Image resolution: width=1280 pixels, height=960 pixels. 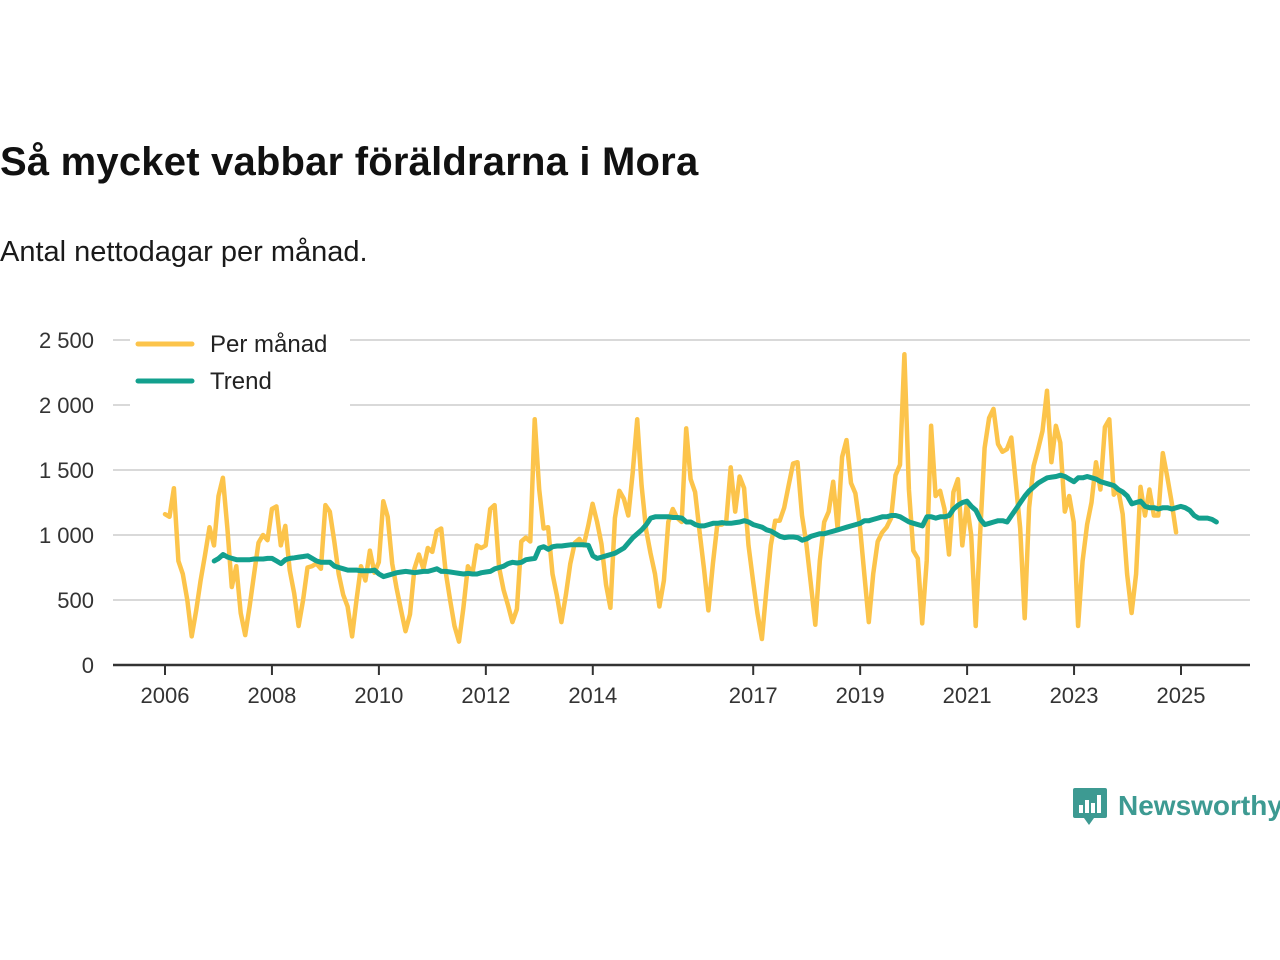 What do you see at coordinates (681, 685) in the screenshot?
I see `x-axis: 2006 2008 2010 2012 2014 2017 2019 2021 2023 2025` at bounding box center [681, 685].